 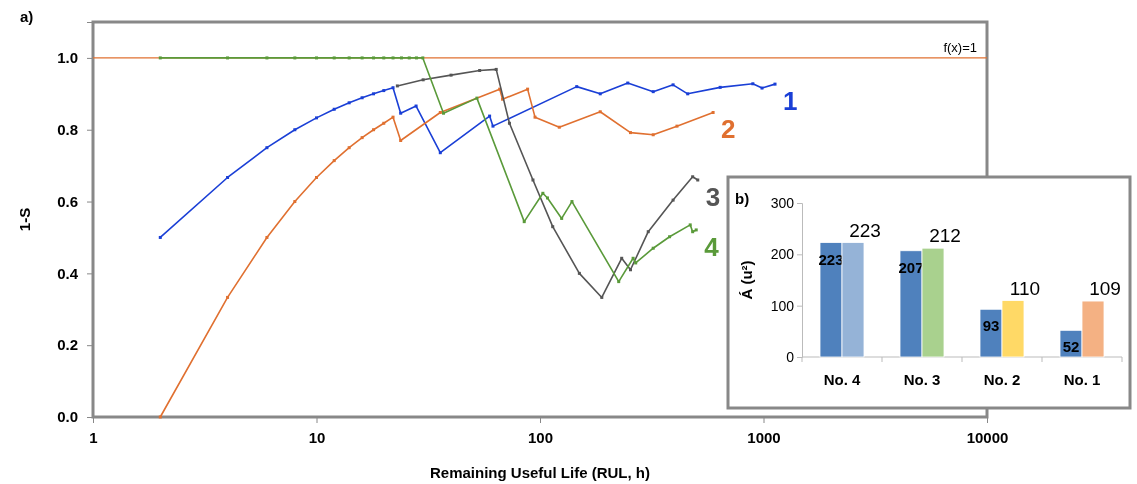 I want to click on text: a), so click(x=27, y=16).